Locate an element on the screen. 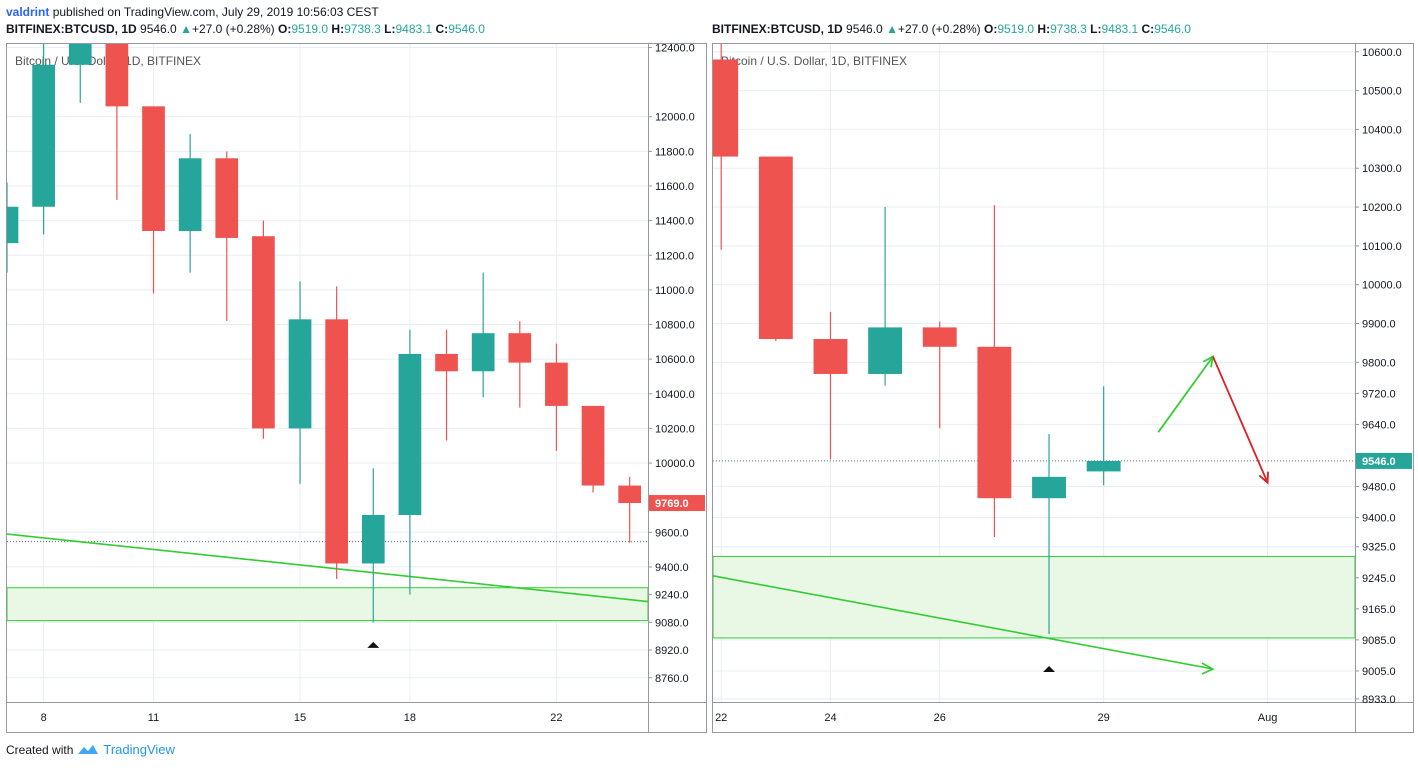 The image size is (1418, 768). last-price-label: 9769.0 is located at coordinates (672, 504).